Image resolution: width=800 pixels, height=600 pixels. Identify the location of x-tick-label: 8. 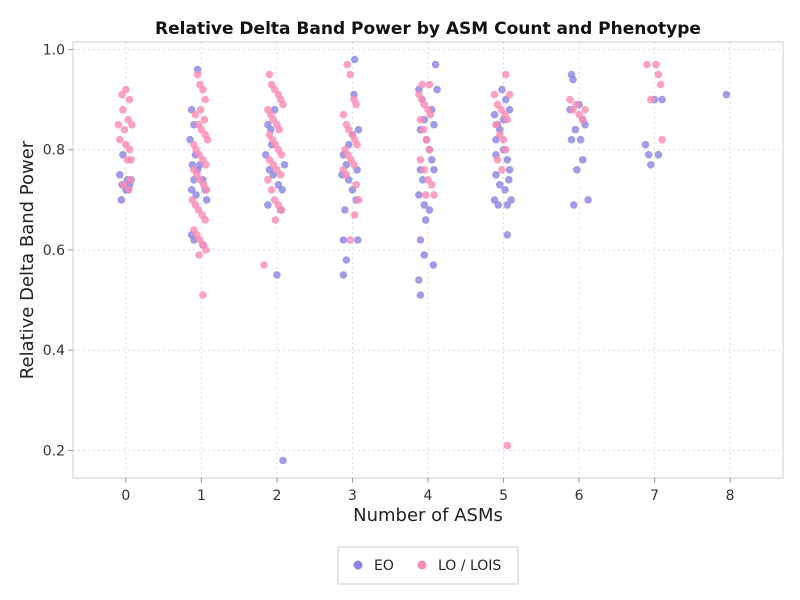
(730, 496).